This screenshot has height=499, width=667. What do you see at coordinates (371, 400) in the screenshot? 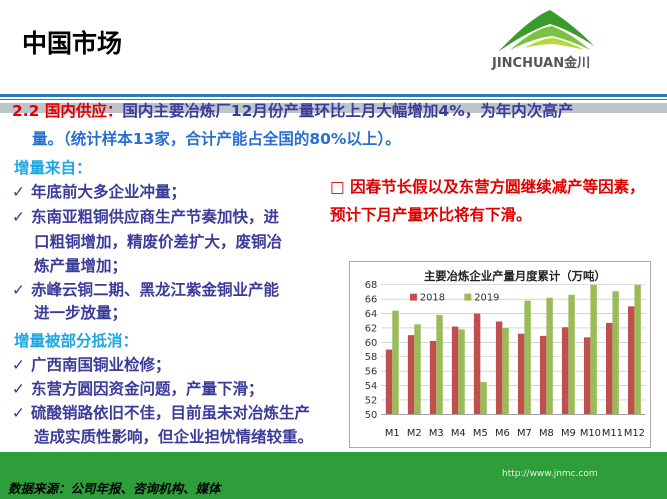
I see `y-tick-label: 52` at bounding box center [371, 400].